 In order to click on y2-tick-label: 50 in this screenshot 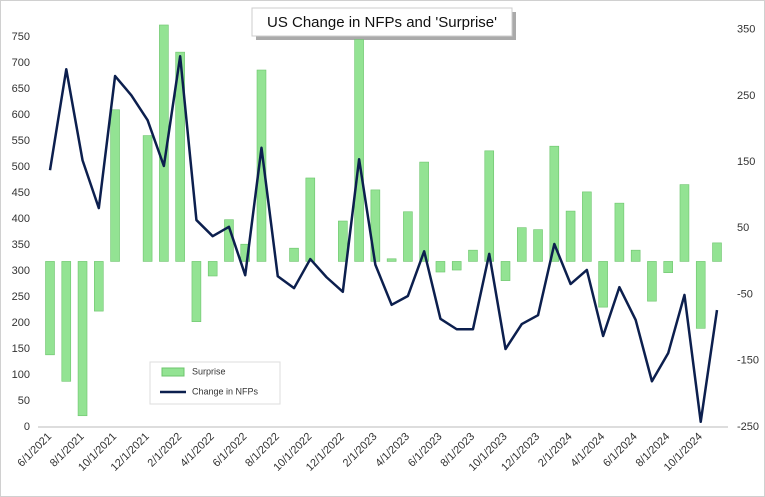, I will do `click(743, 228)`.